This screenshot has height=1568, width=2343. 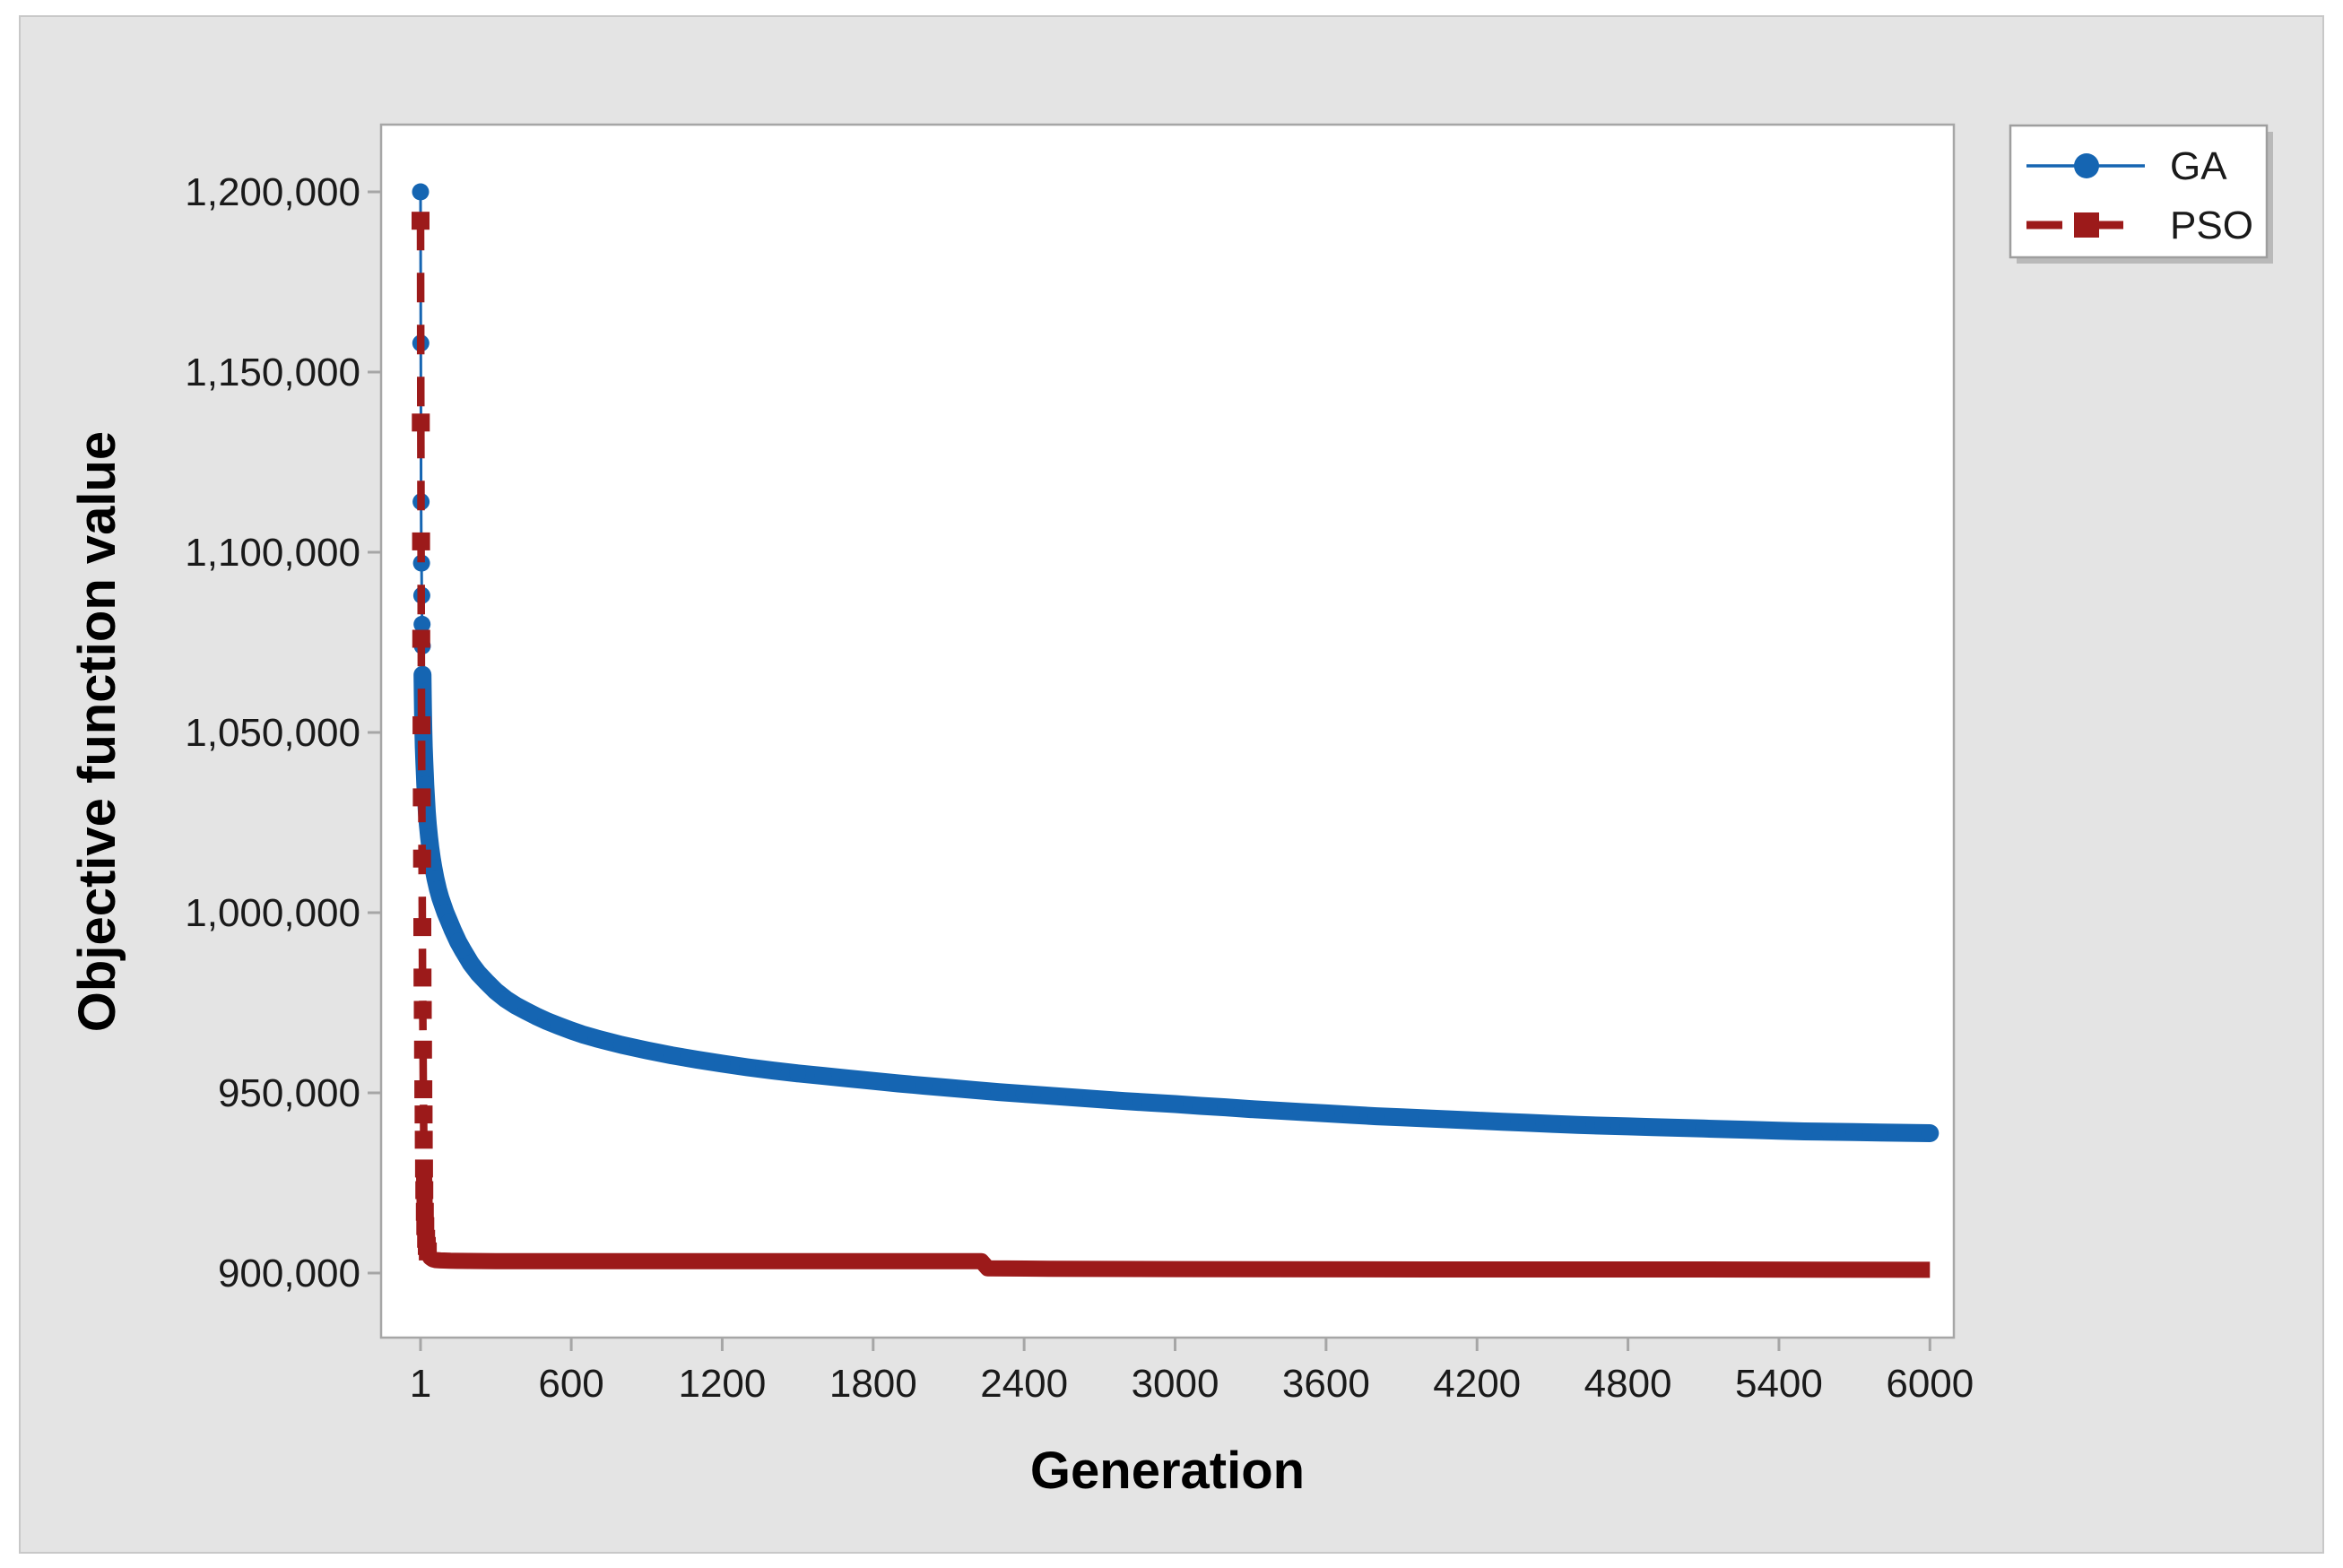 What do you see at coordinates (272, 733) in the screenshot?
I see `y-tick-label: 1,050,000` at bounding box center [272, 733].